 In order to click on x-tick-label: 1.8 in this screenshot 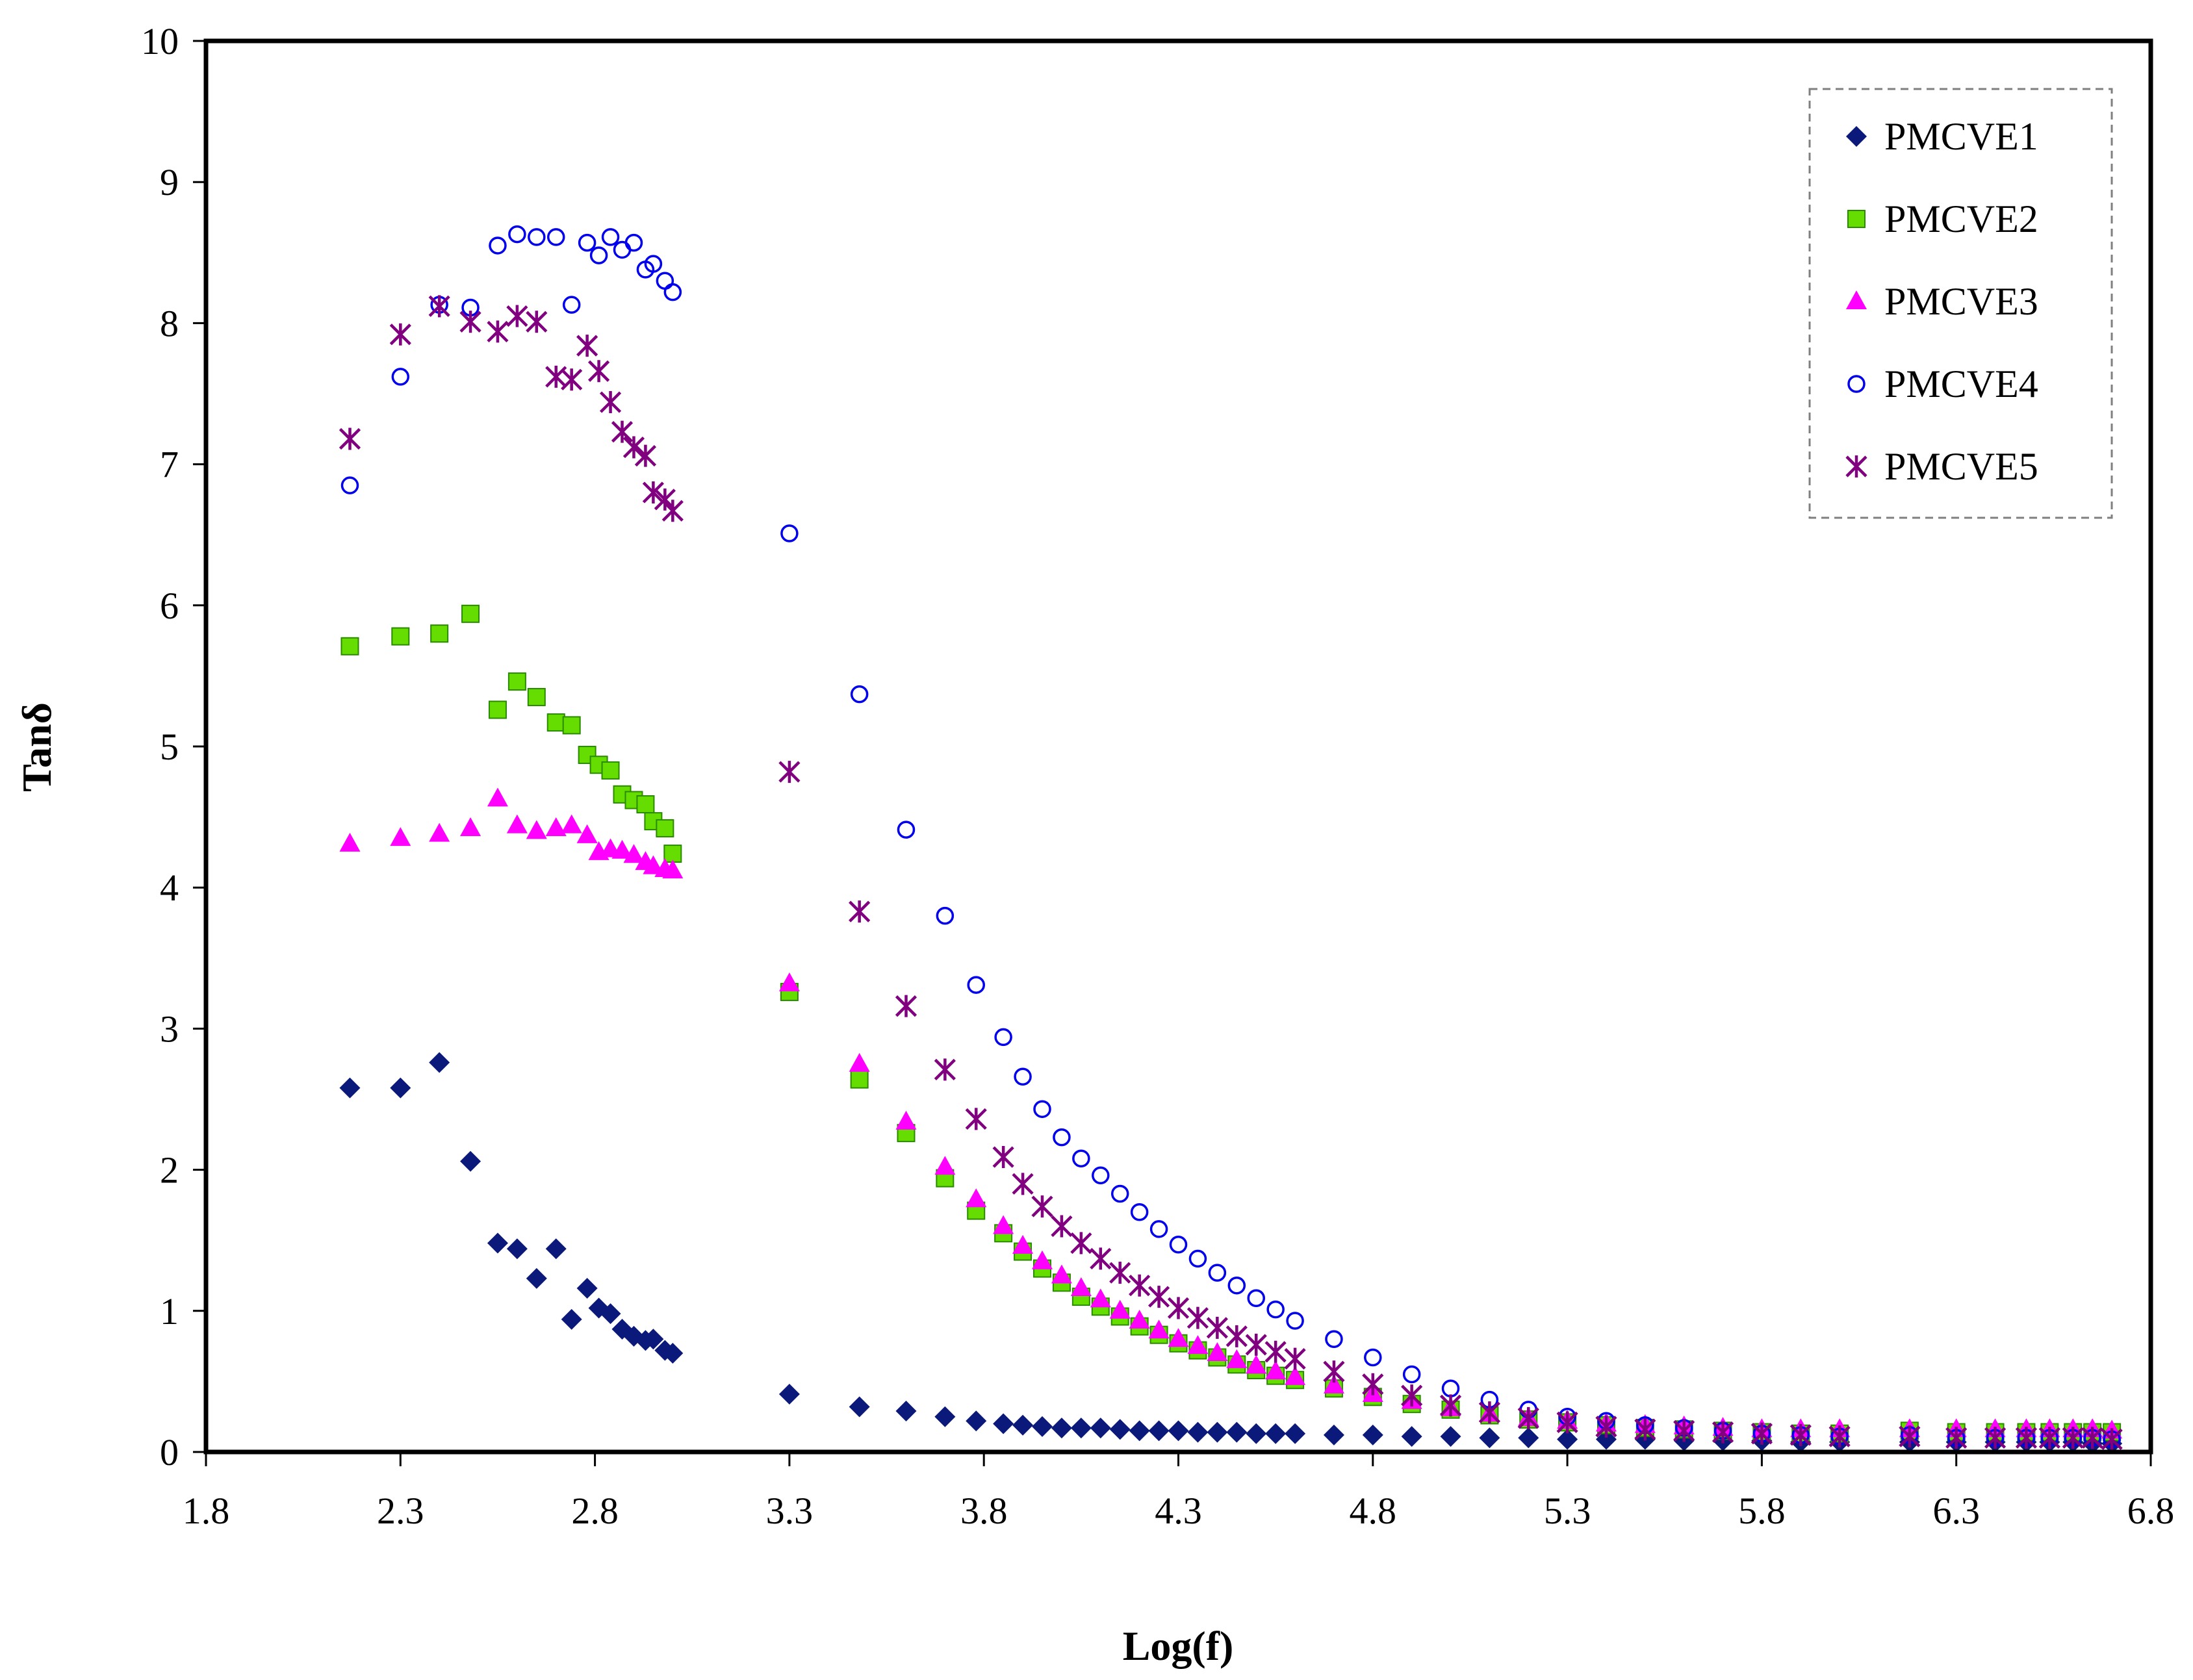, I will do `click(206, 1511)`.